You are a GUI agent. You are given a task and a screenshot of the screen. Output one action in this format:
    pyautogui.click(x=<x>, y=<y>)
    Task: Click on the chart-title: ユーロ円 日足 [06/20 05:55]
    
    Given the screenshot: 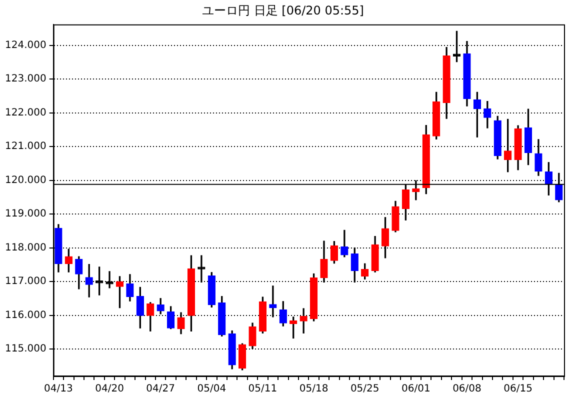 What is the action you would take?
    pyautogui.click(x=283, y=10)
    